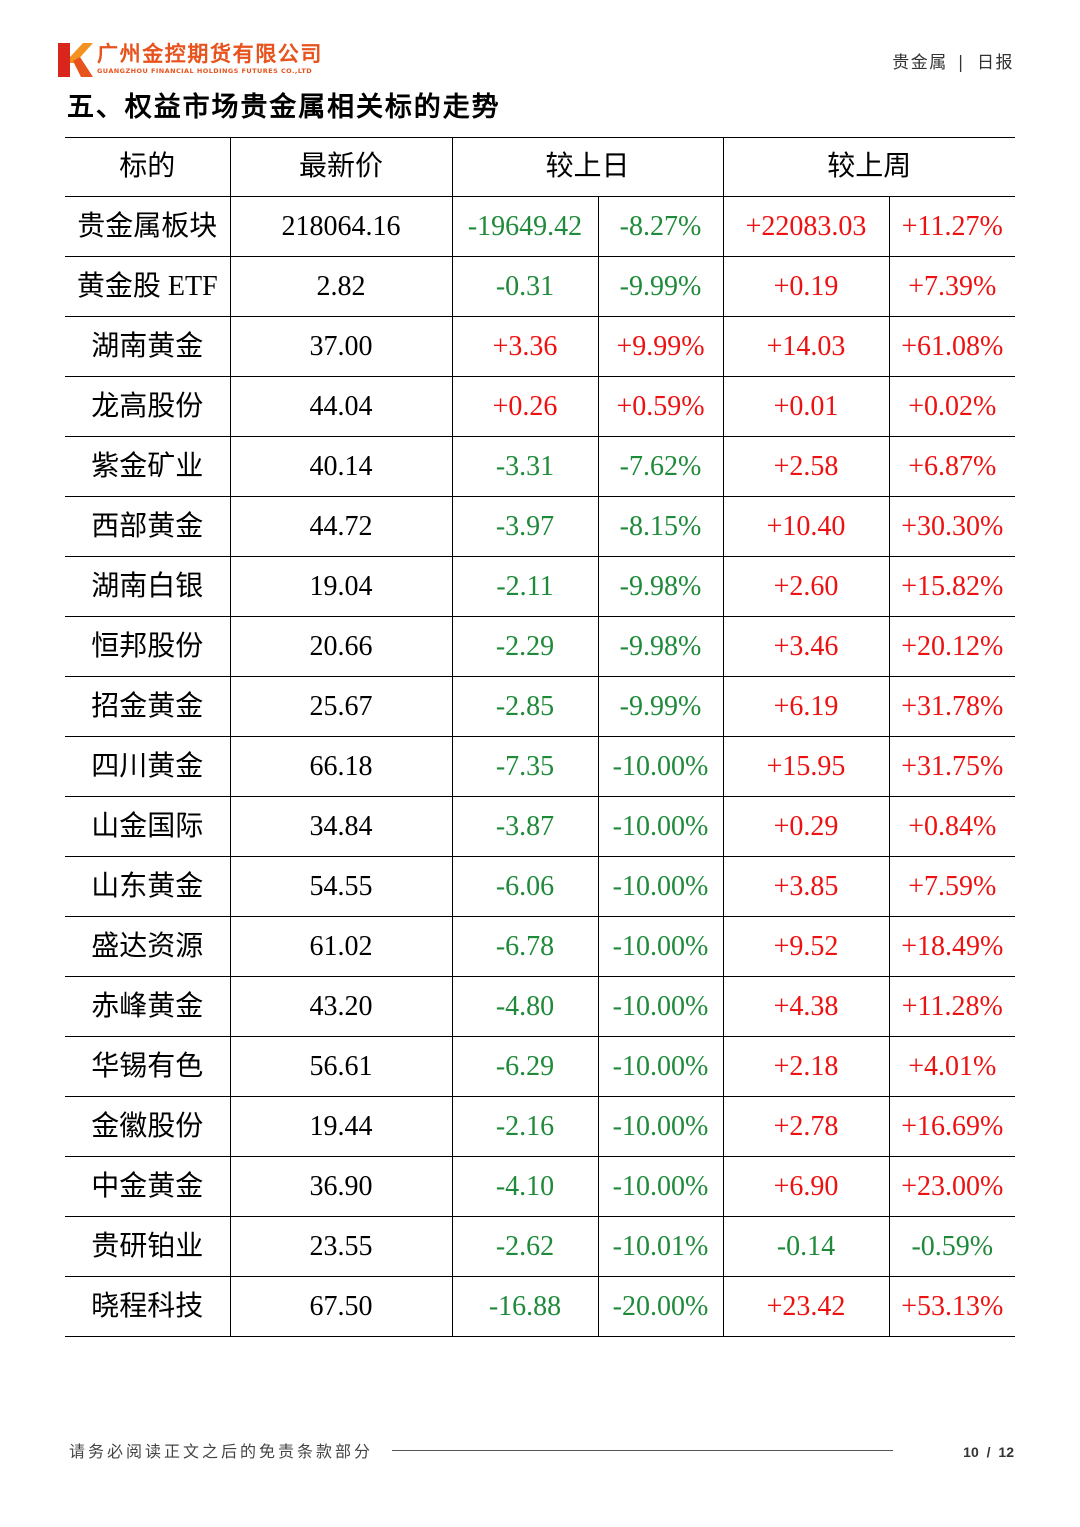 This screenshot has width=1080, height=1527. What do you see at coordinates (147, 946) in the screenshot?
I see `stock-name-cell: 盛达资源` at bounding box center [147, 946].